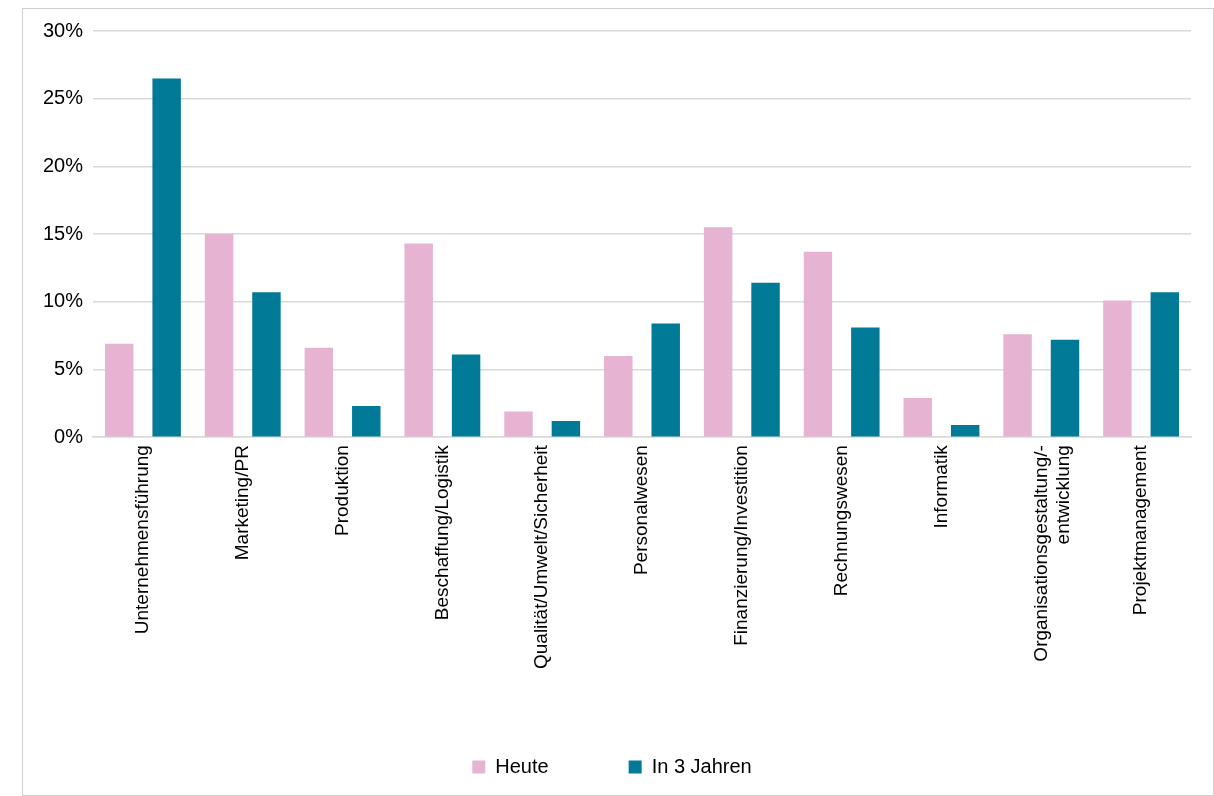 The width and height of the screenshot is (1214, 796). I want to click on x-tick-label: Marketing/PR, so click(241, 503).